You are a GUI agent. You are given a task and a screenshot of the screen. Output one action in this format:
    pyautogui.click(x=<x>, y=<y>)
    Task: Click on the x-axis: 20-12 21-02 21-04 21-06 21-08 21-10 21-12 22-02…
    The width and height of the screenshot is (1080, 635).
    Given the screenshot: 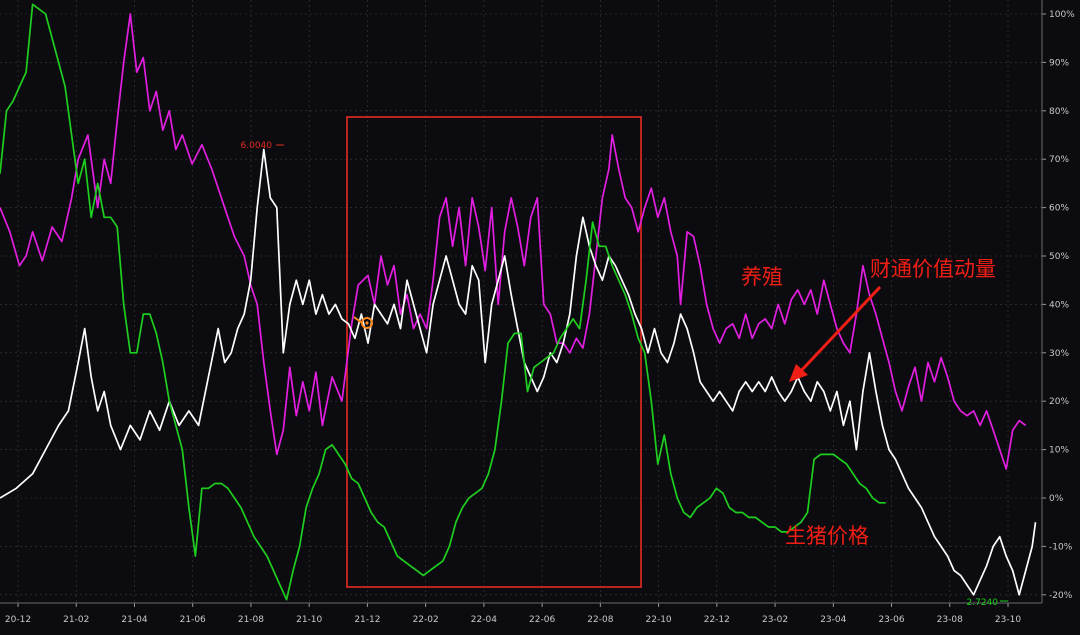 What is the action you would take?
    pyautogui.click(x=521, y=613)
    